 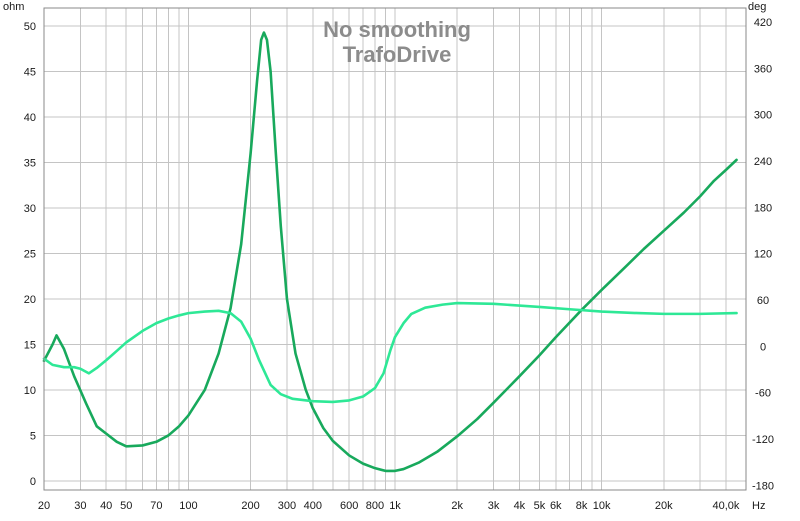 What do you see at coordinates (763, 23) in the screenshot?
I see `y-right-tick-label: 420` at bounding box center [763, 23].